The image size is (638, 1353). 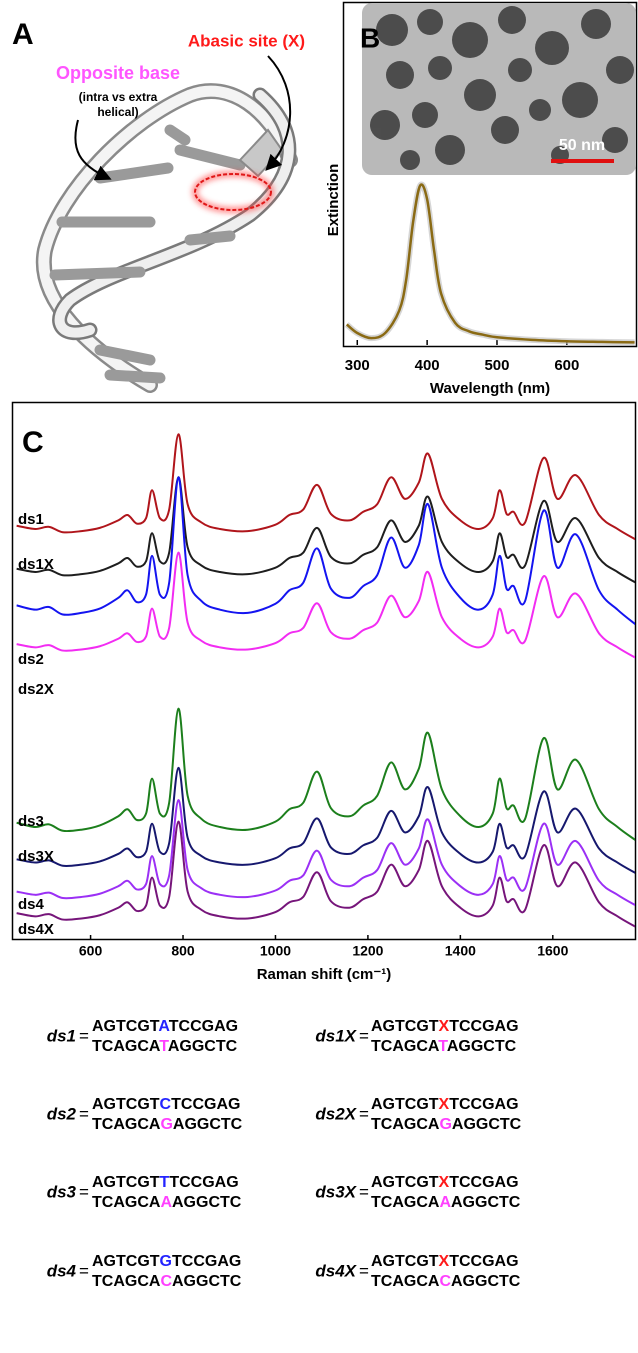 I want to click on x-tick-label: 1200, so click(x=367, y=951).